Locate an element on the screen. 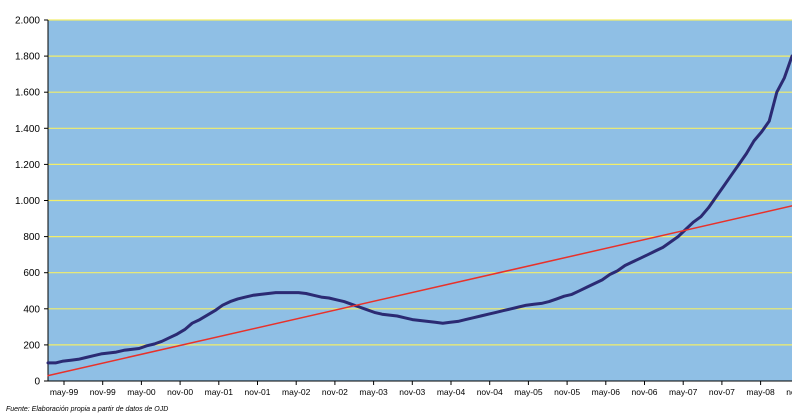  x-tick-label: nov-99 is located at coordinates (103, 392).